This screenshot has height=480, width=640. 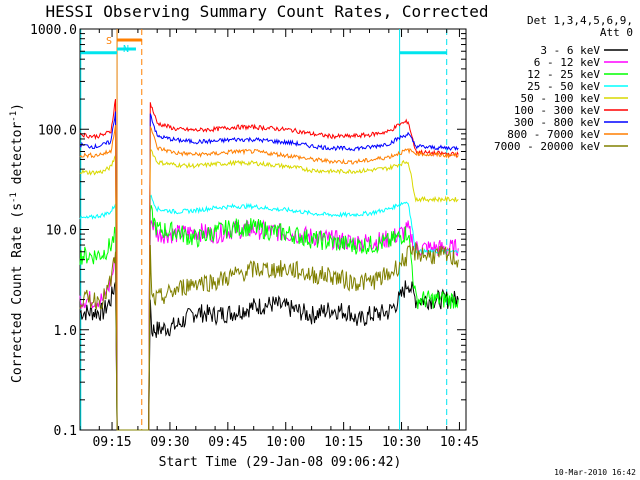 What do you see at coordinates (111, 442) in the screenshot?
I see `x-tick-label: 09:15` at bounding box center [111, 442].